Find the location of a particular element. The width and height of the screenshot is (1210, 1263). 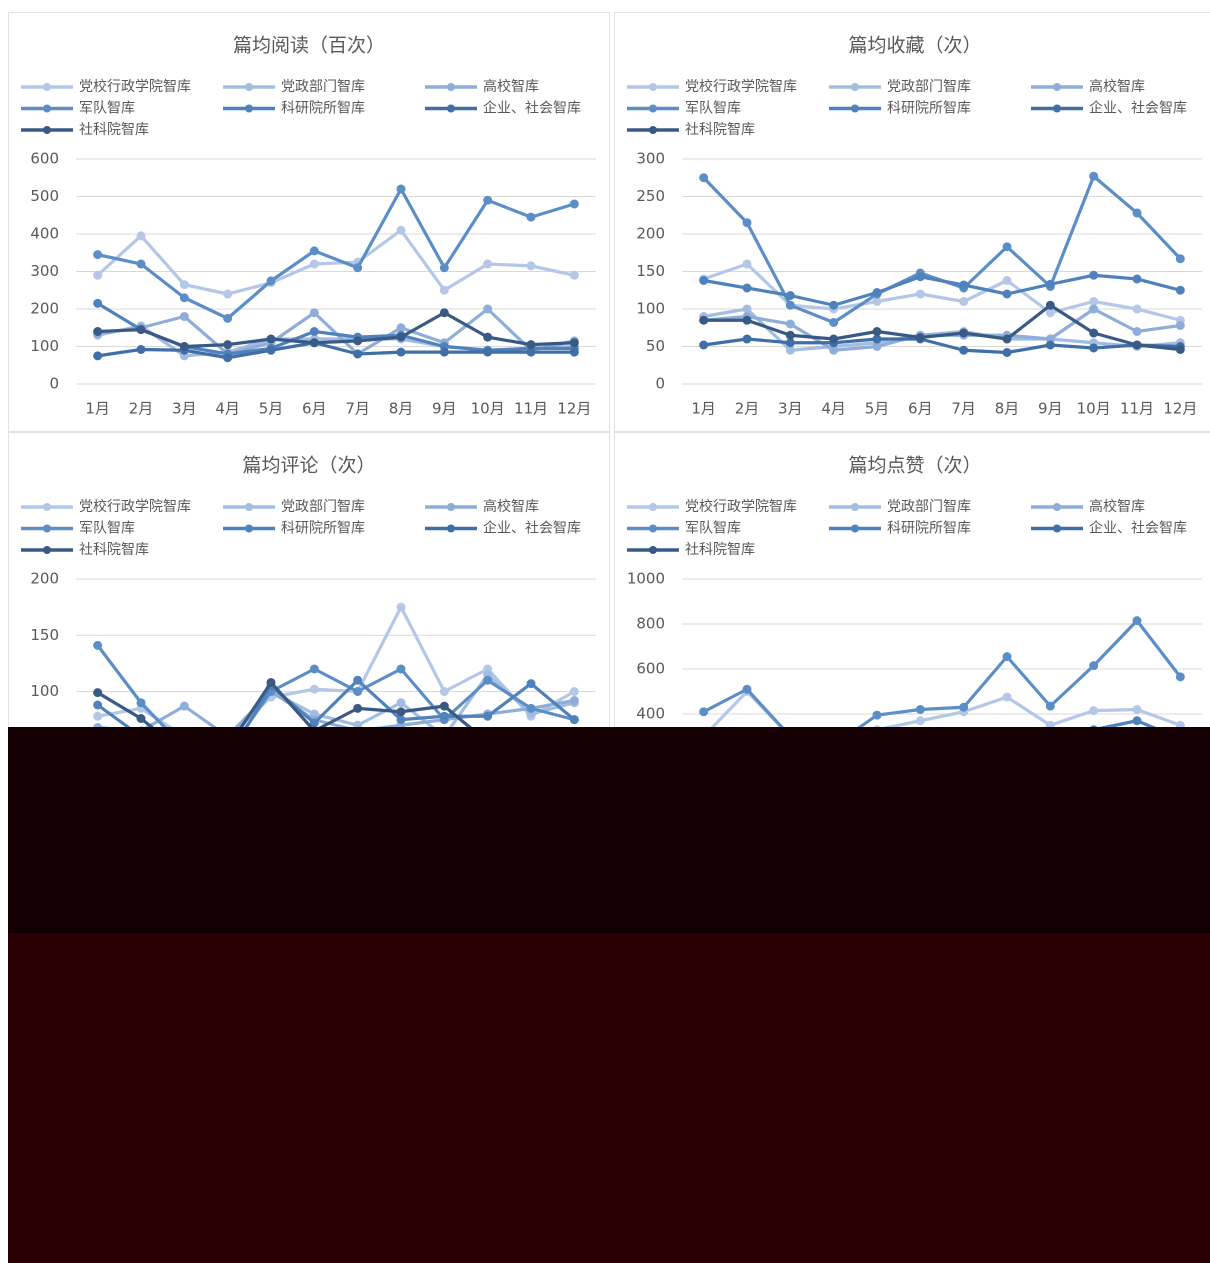

legend-label: 高校智库 is located at coordinates (1117, 86).